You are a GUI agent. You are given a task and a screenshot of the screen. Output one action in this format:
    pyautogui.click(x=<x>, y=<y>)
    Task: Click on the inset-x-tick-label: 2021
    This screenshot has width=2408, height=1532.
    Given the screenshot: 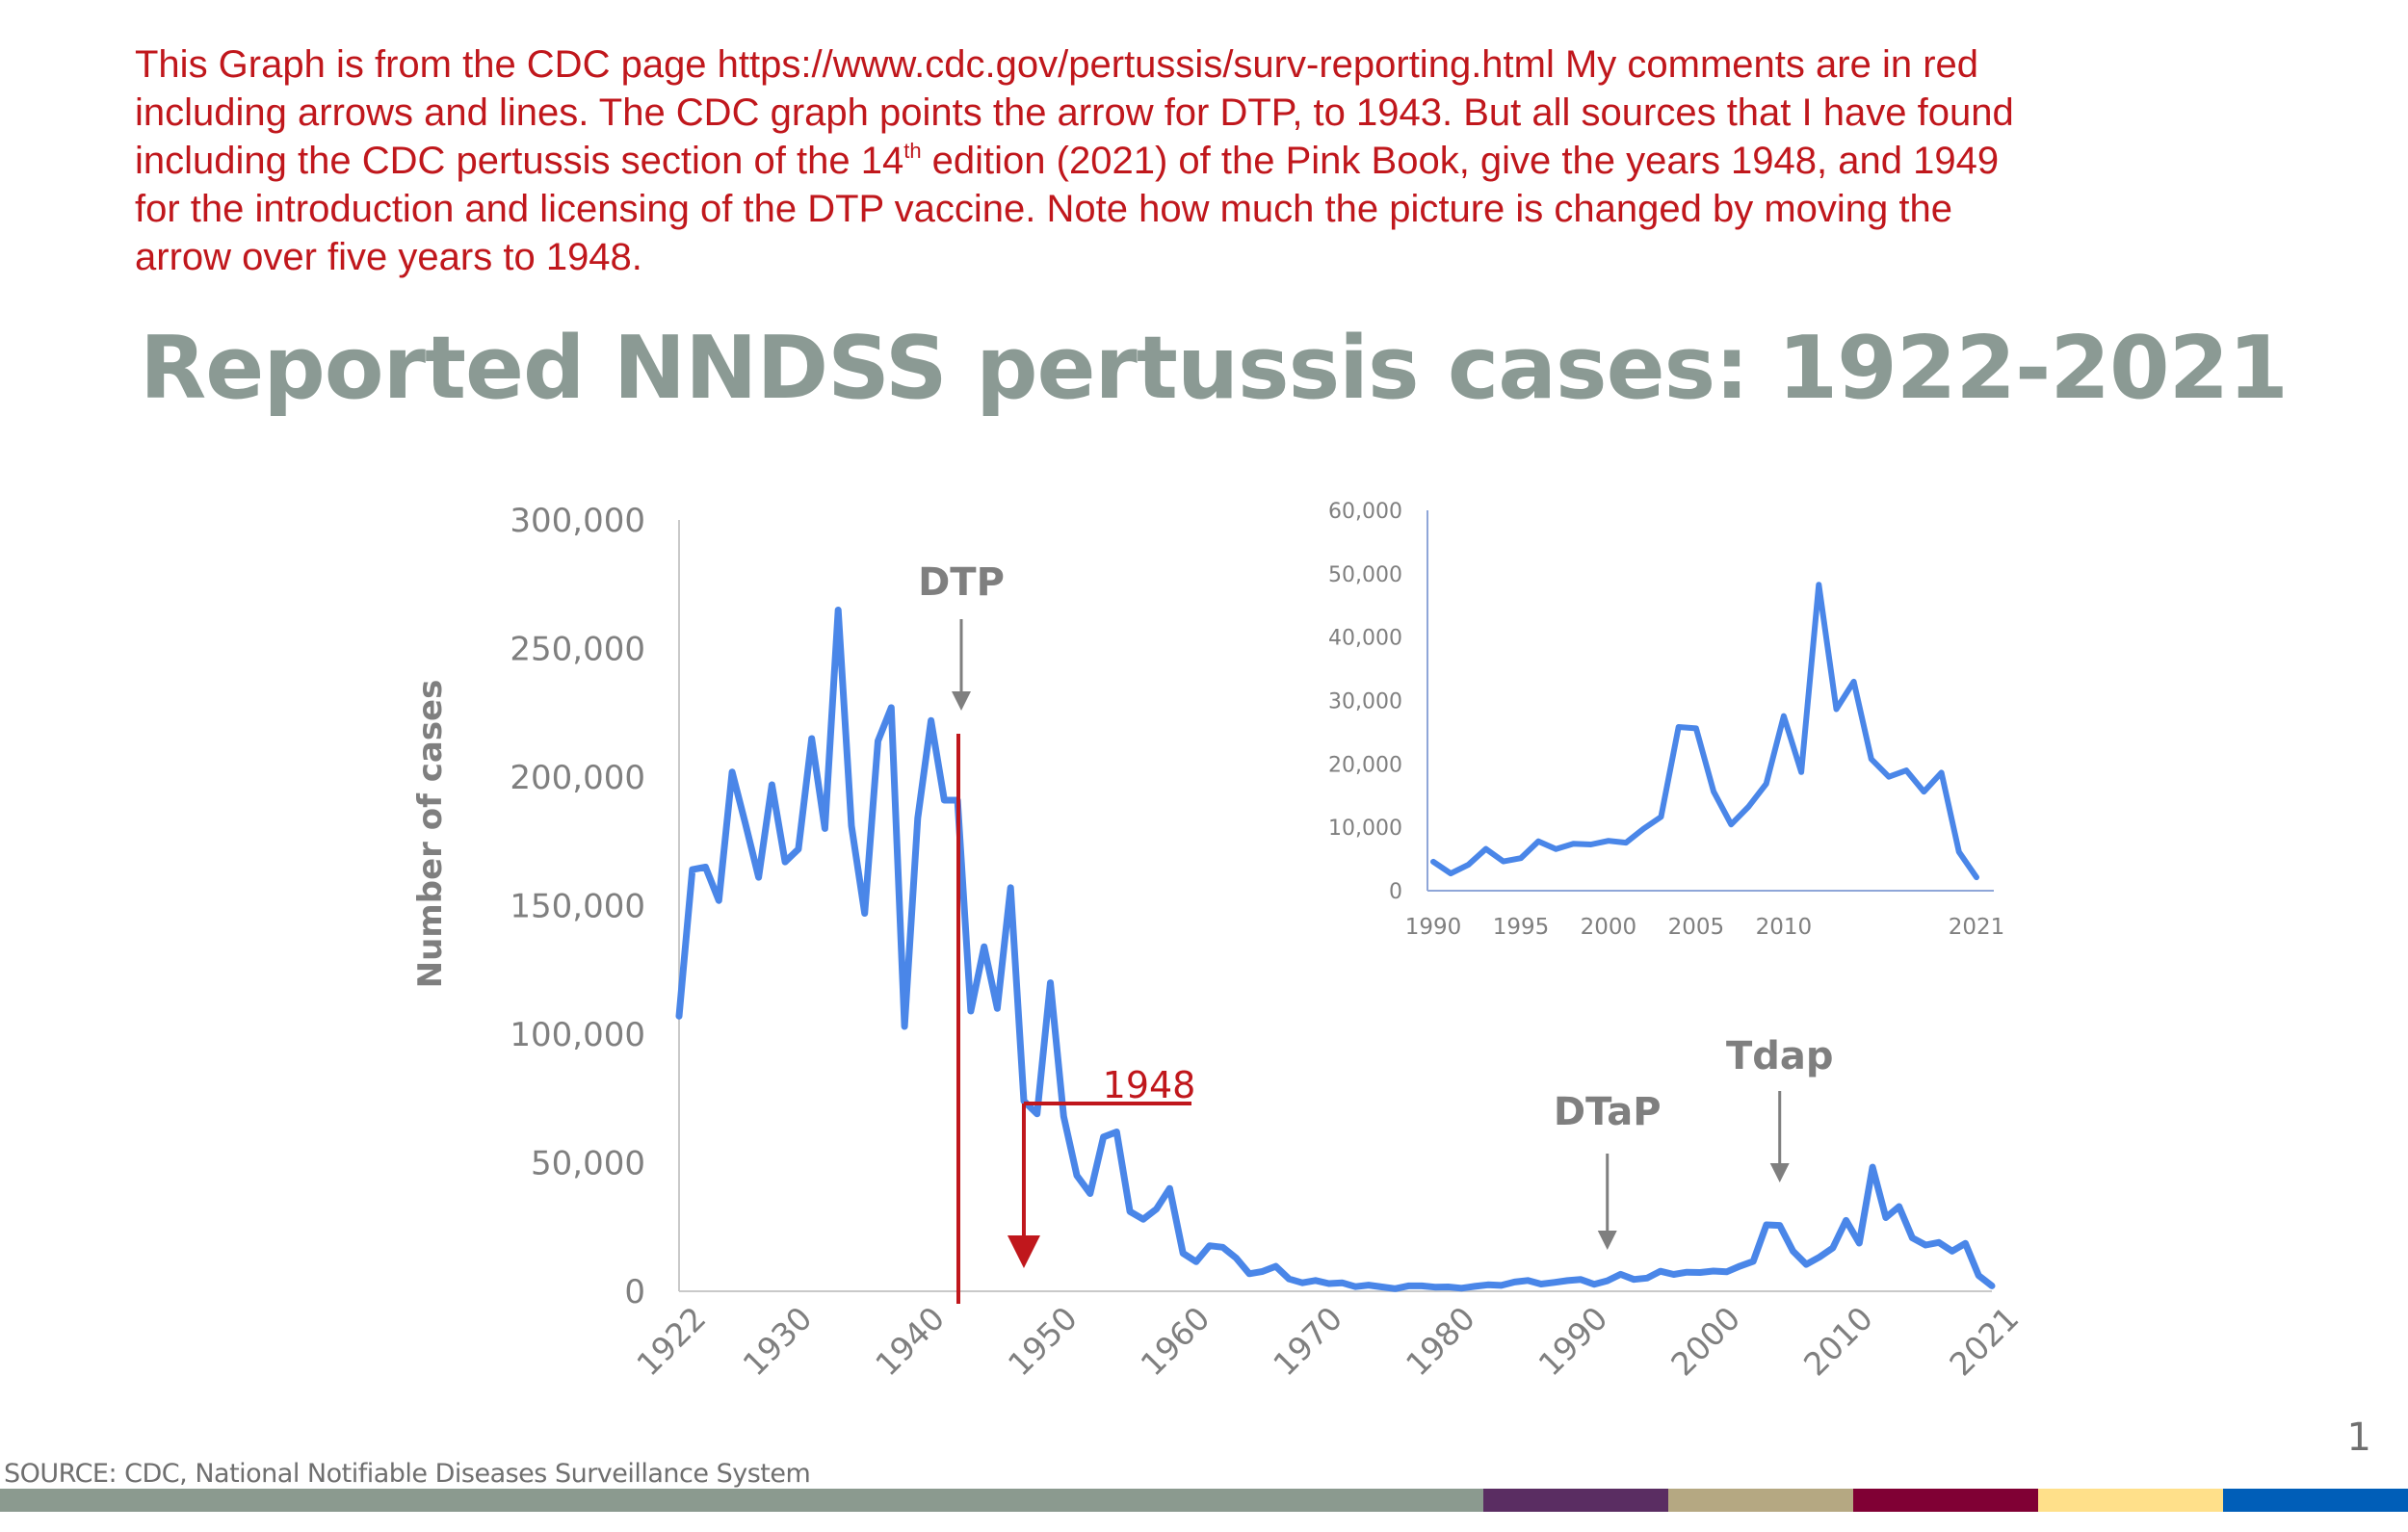 What is the action you would take?
    pyautogui.click(x=1977, y=927)
    